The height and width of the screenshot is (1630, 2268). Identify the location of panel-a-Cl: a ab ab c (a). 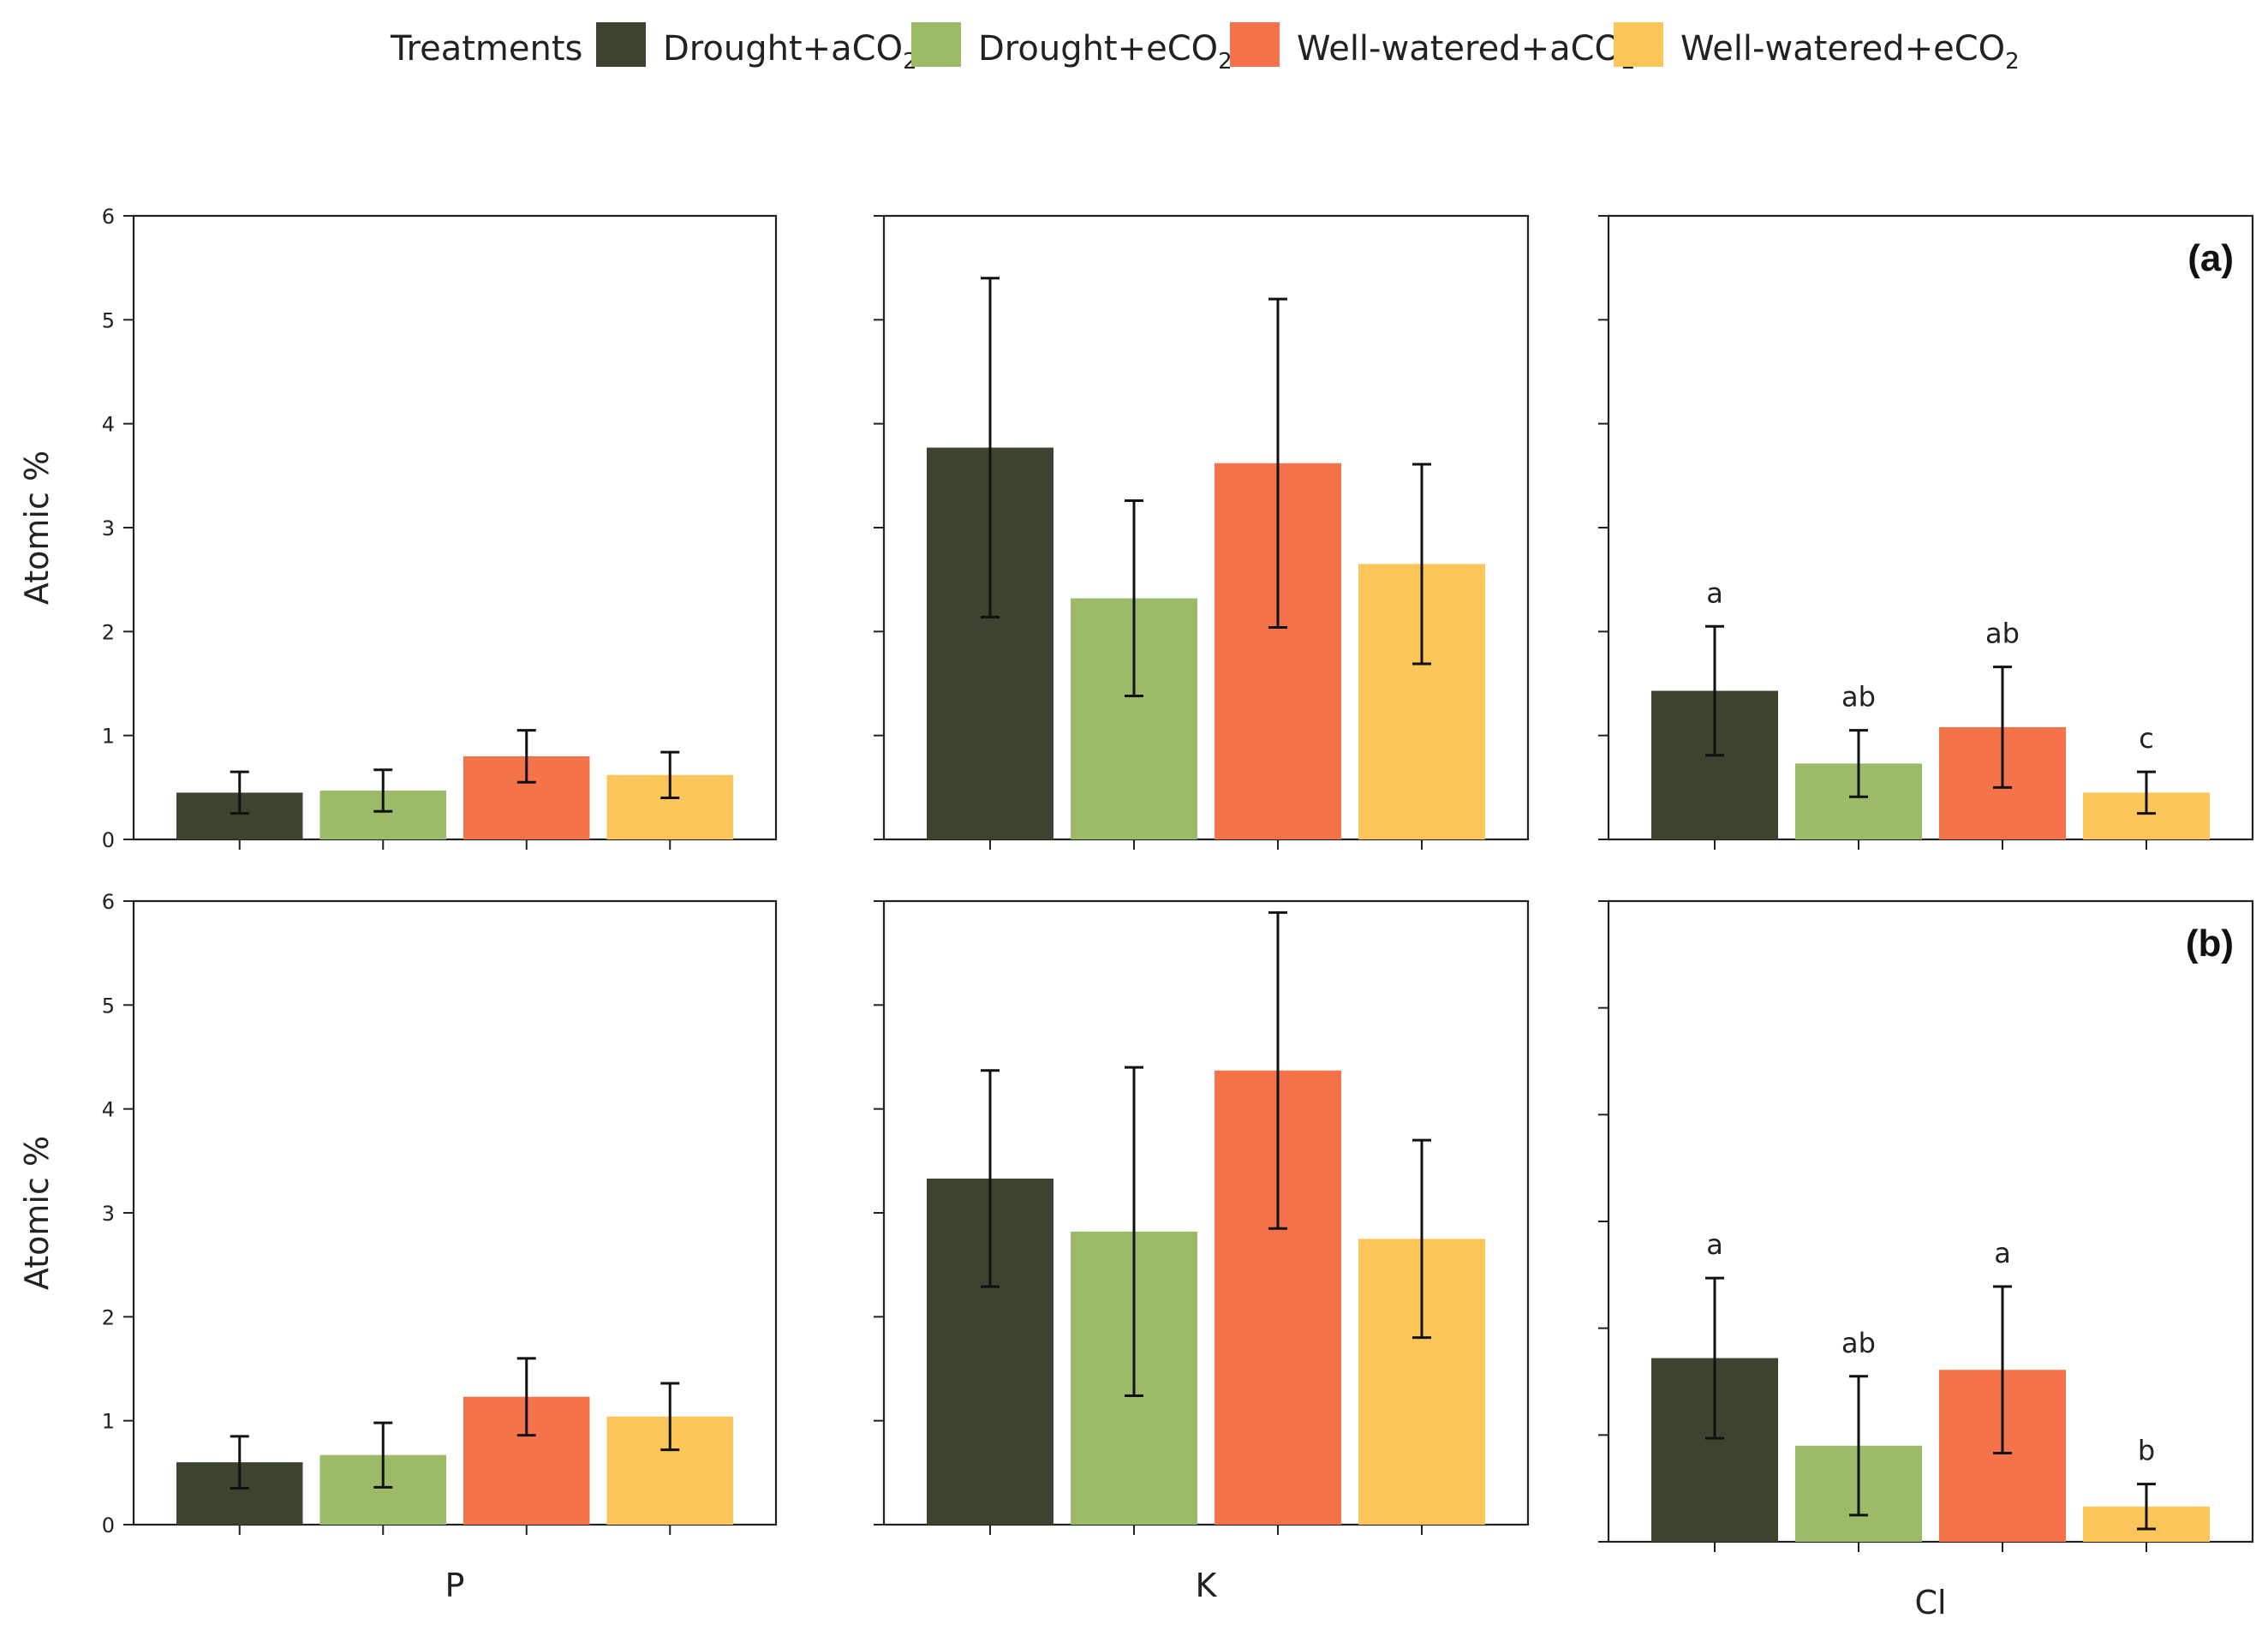
(1926, 532).